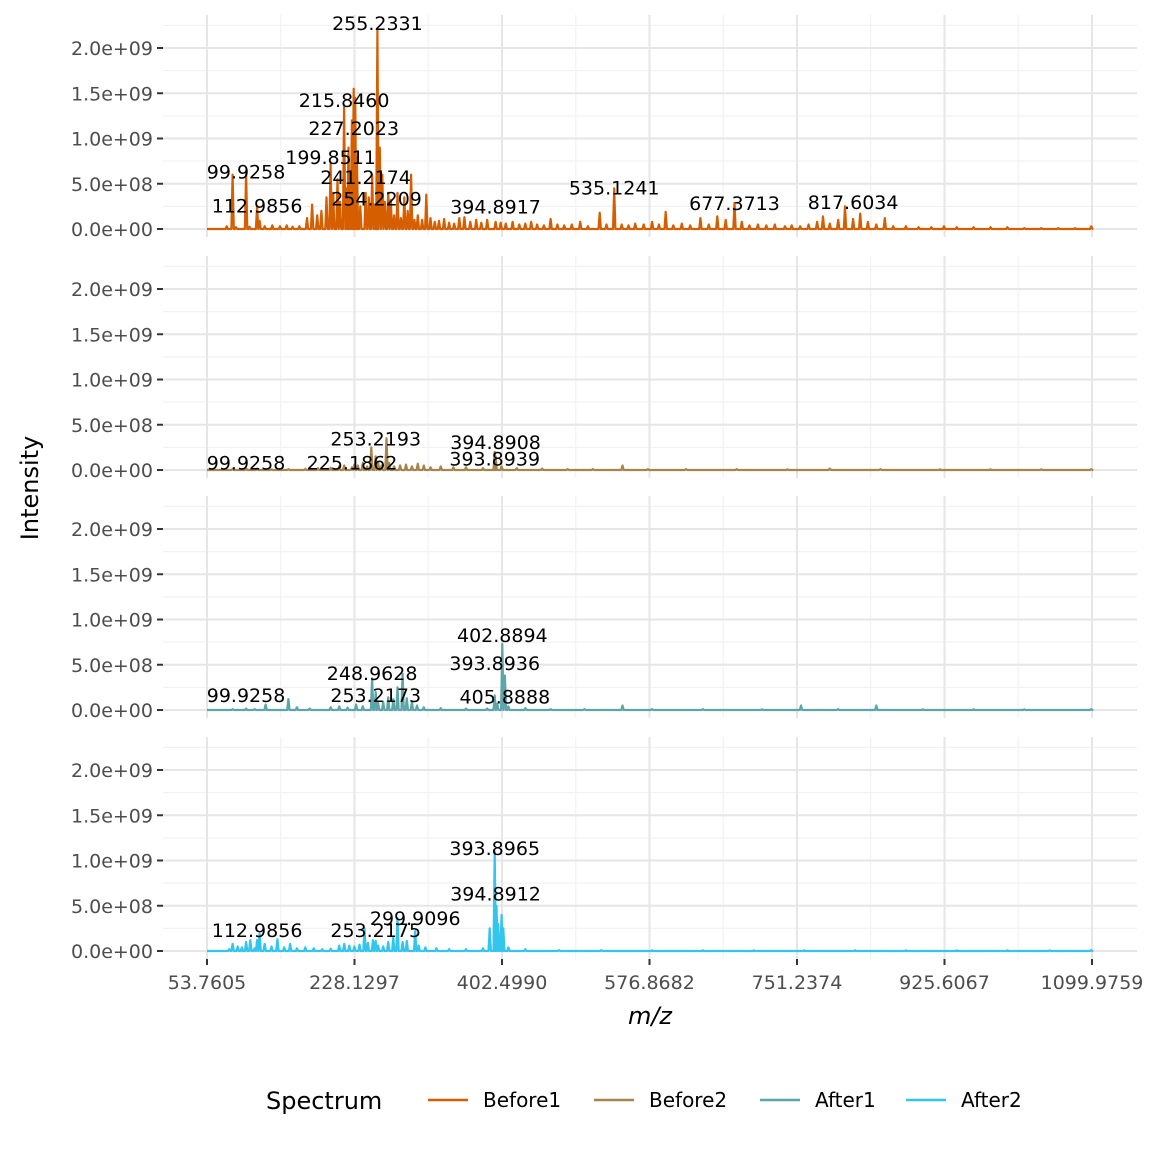  I want to click on peak-label: 393.8939, so click(494, 459).